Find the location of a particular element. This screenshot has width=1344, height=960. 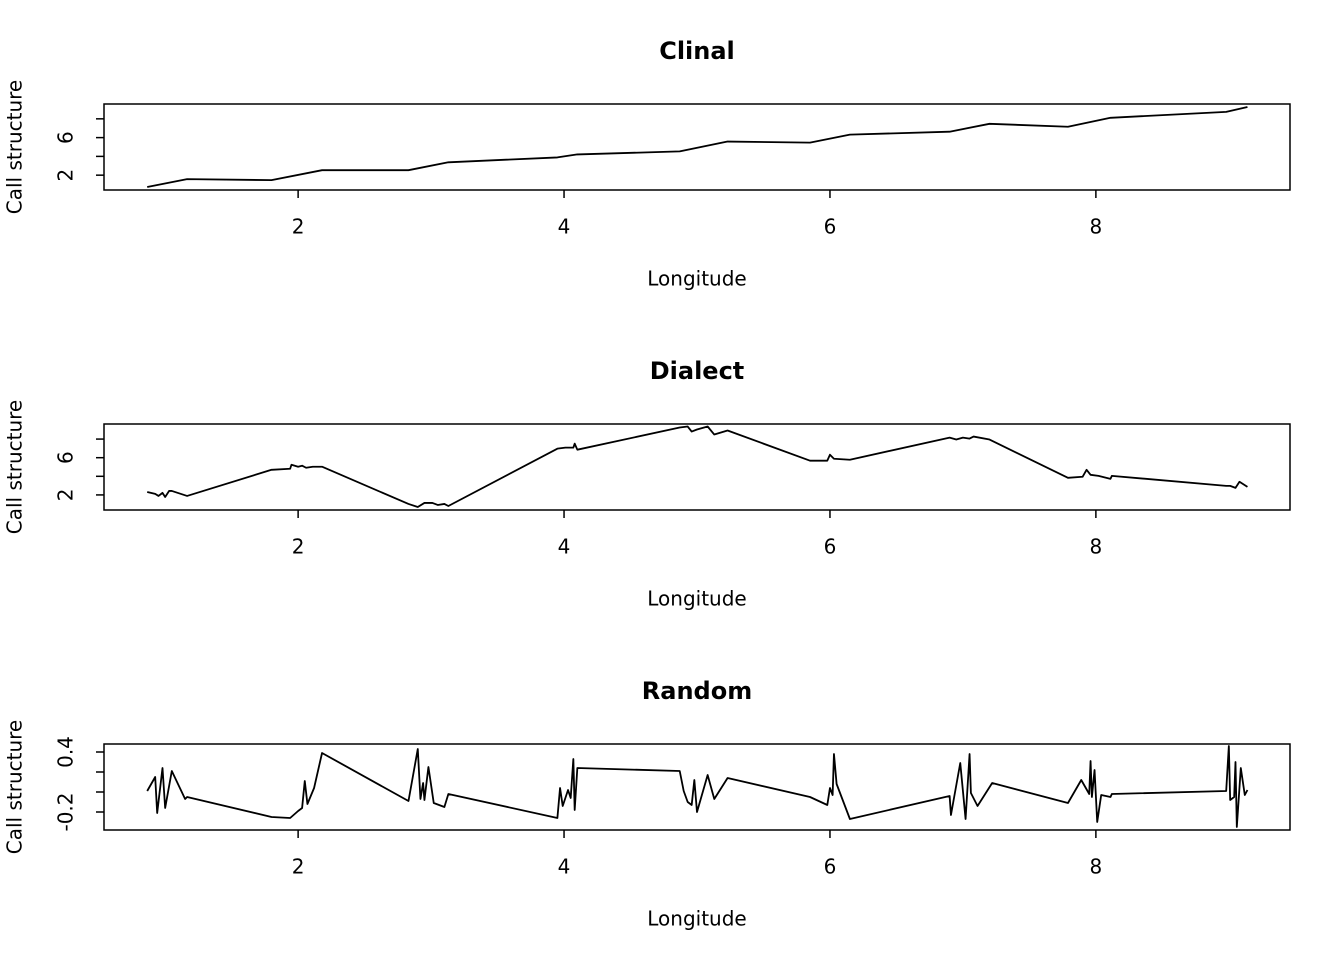

panel-title: Clinal is located at coordinates (697, 51).